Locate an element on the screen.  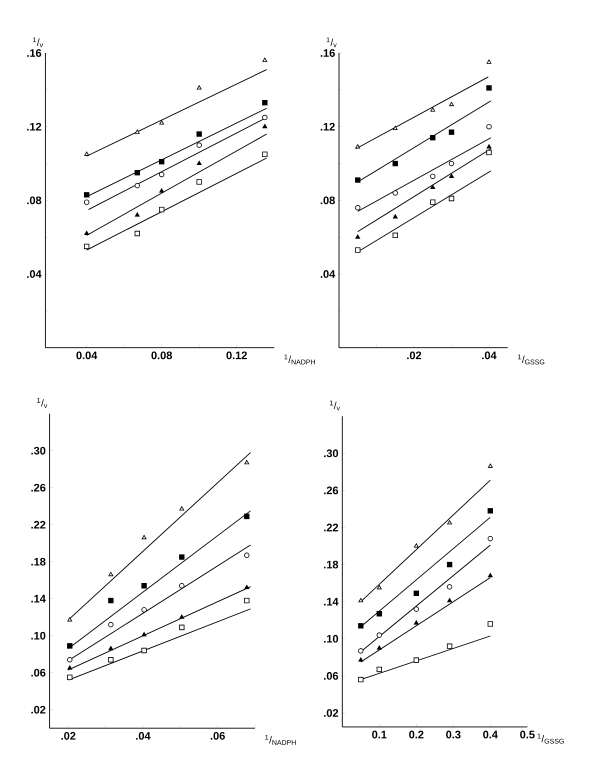
x-tick-label: 0.2 is located at coordinates (416, 734).